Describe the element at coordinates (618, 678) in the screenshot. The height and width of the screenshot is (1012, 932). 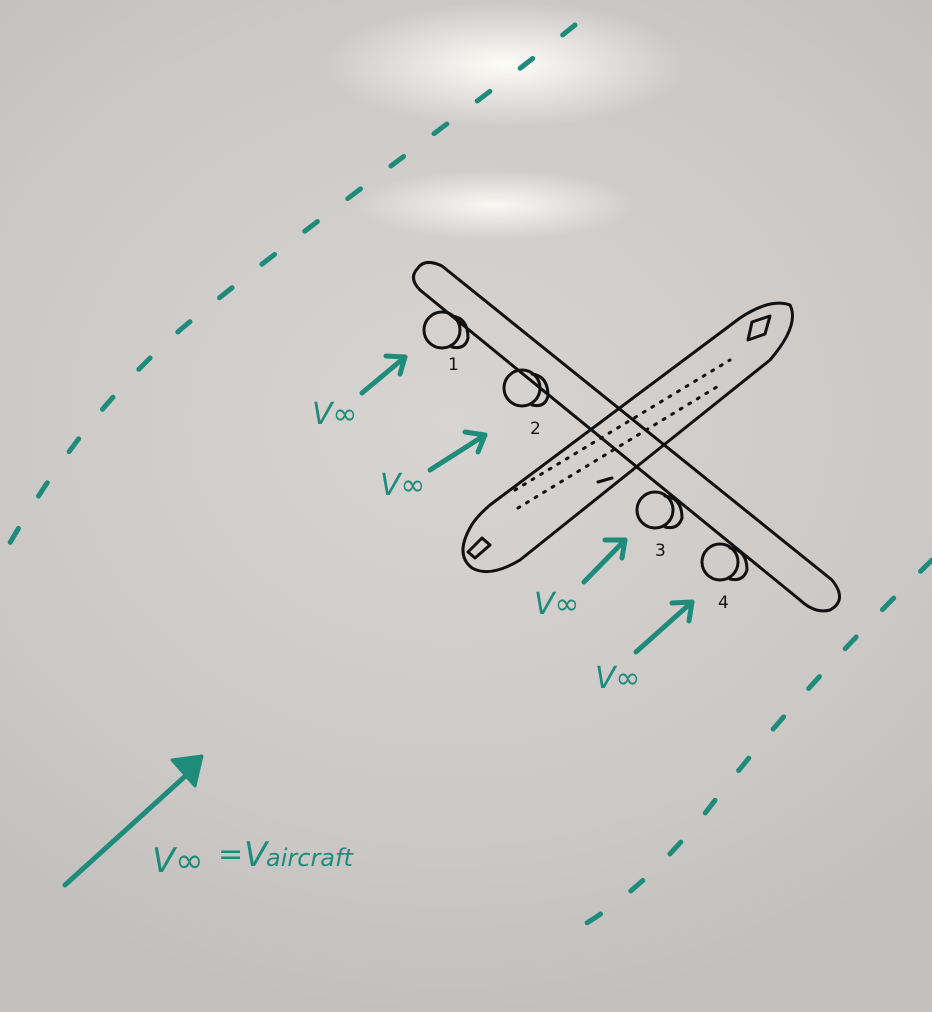
I see `freestream-label-4: V∞` at that location.